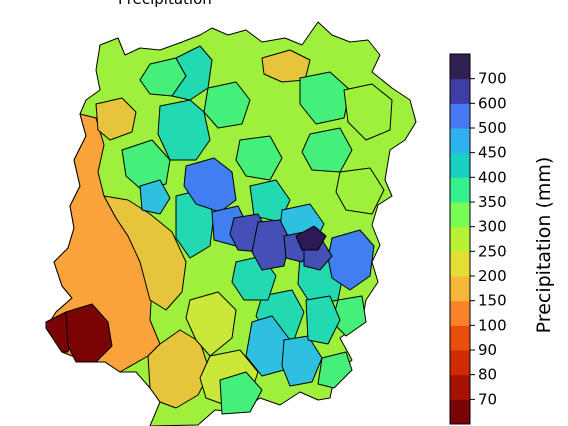 This screenshot has width=568, height=426. What do you see at coordinates (492, 325) in the screenshot?
I see `colorbar-tick-label: 100` at bounding box center [492, 325].